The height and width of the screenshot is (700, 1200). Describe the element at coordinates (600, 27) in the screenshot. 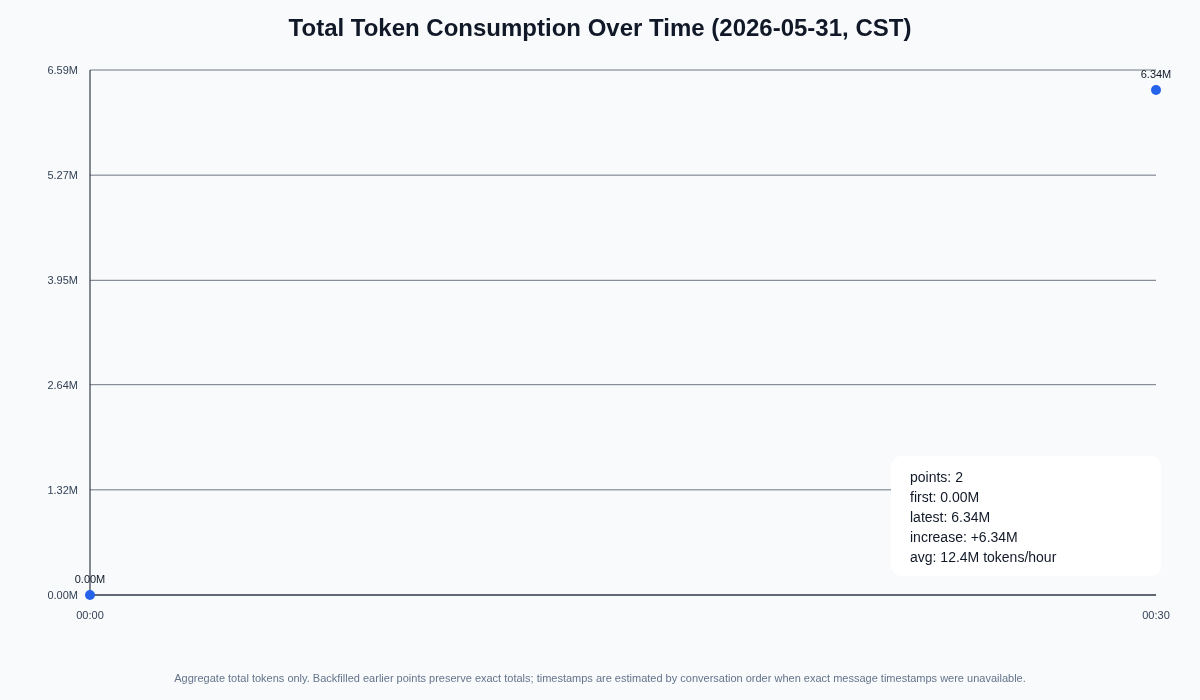

I see `chart-title: Total Token Consumption Over Time (2026-05-31, CST)` at that location.